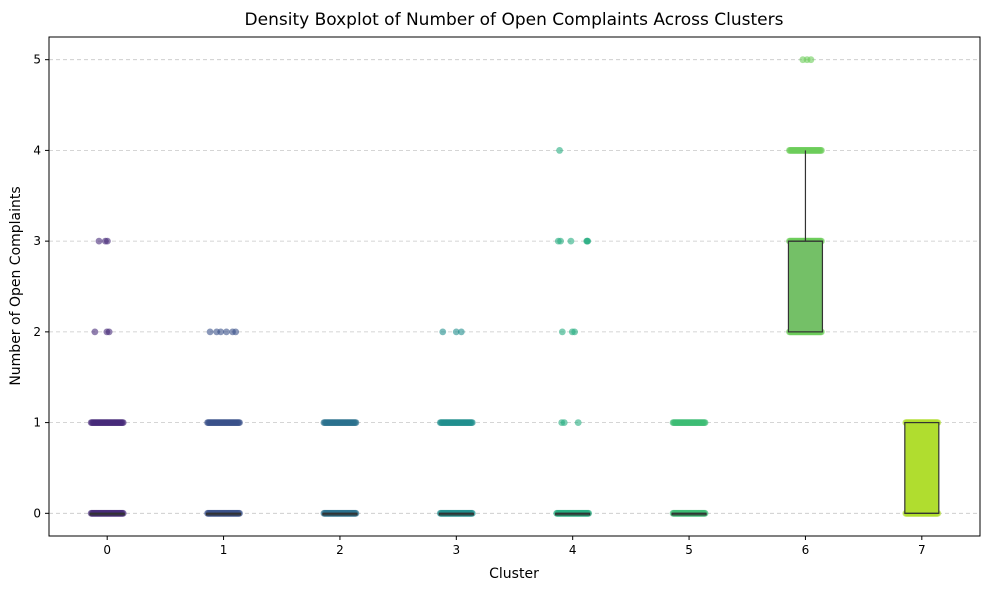 This screenshot has height=594, width=989. What do you see at coordinates (340, 550) in the screenshot?
I see `x-tick-label: 2` at bounding box center [340, 550].